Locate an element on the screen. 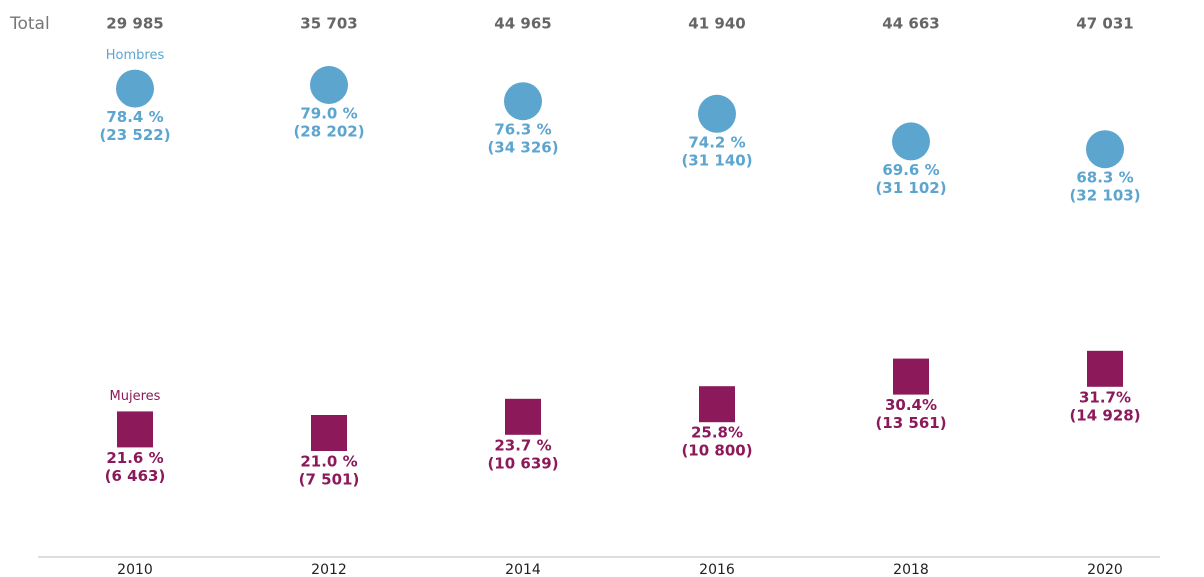 The width and height of the screenshot is (1204, 577). legend-label: Hombres is located at coordinates (135, 55).